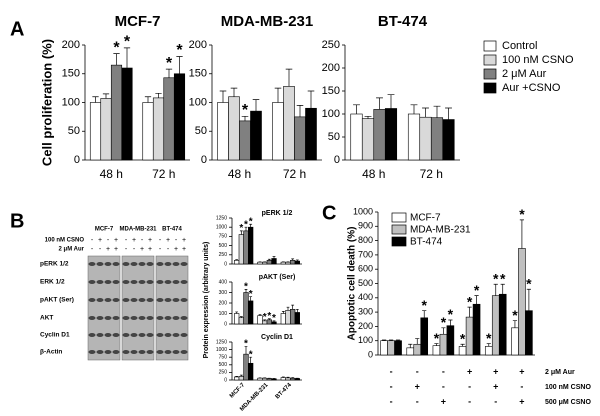 The image size is (600, 416). I want to click on treatment-label: 100 nM CSNO, so click(568, 387).